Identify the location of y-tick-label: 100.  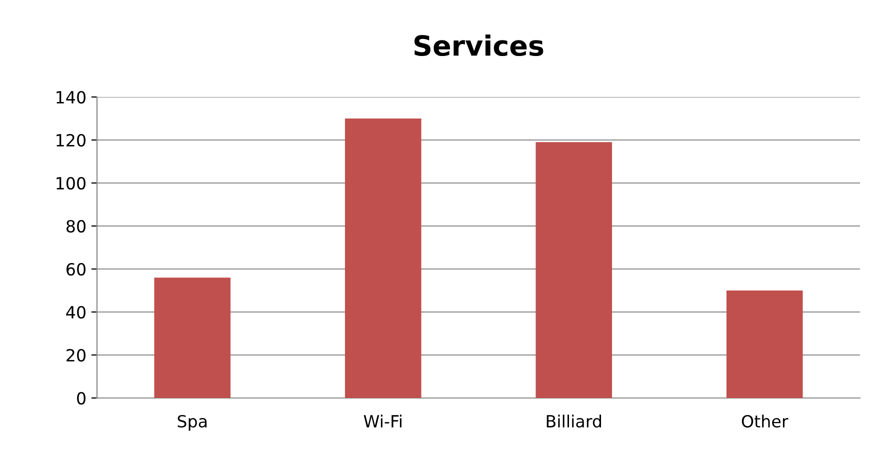
(71, 183).